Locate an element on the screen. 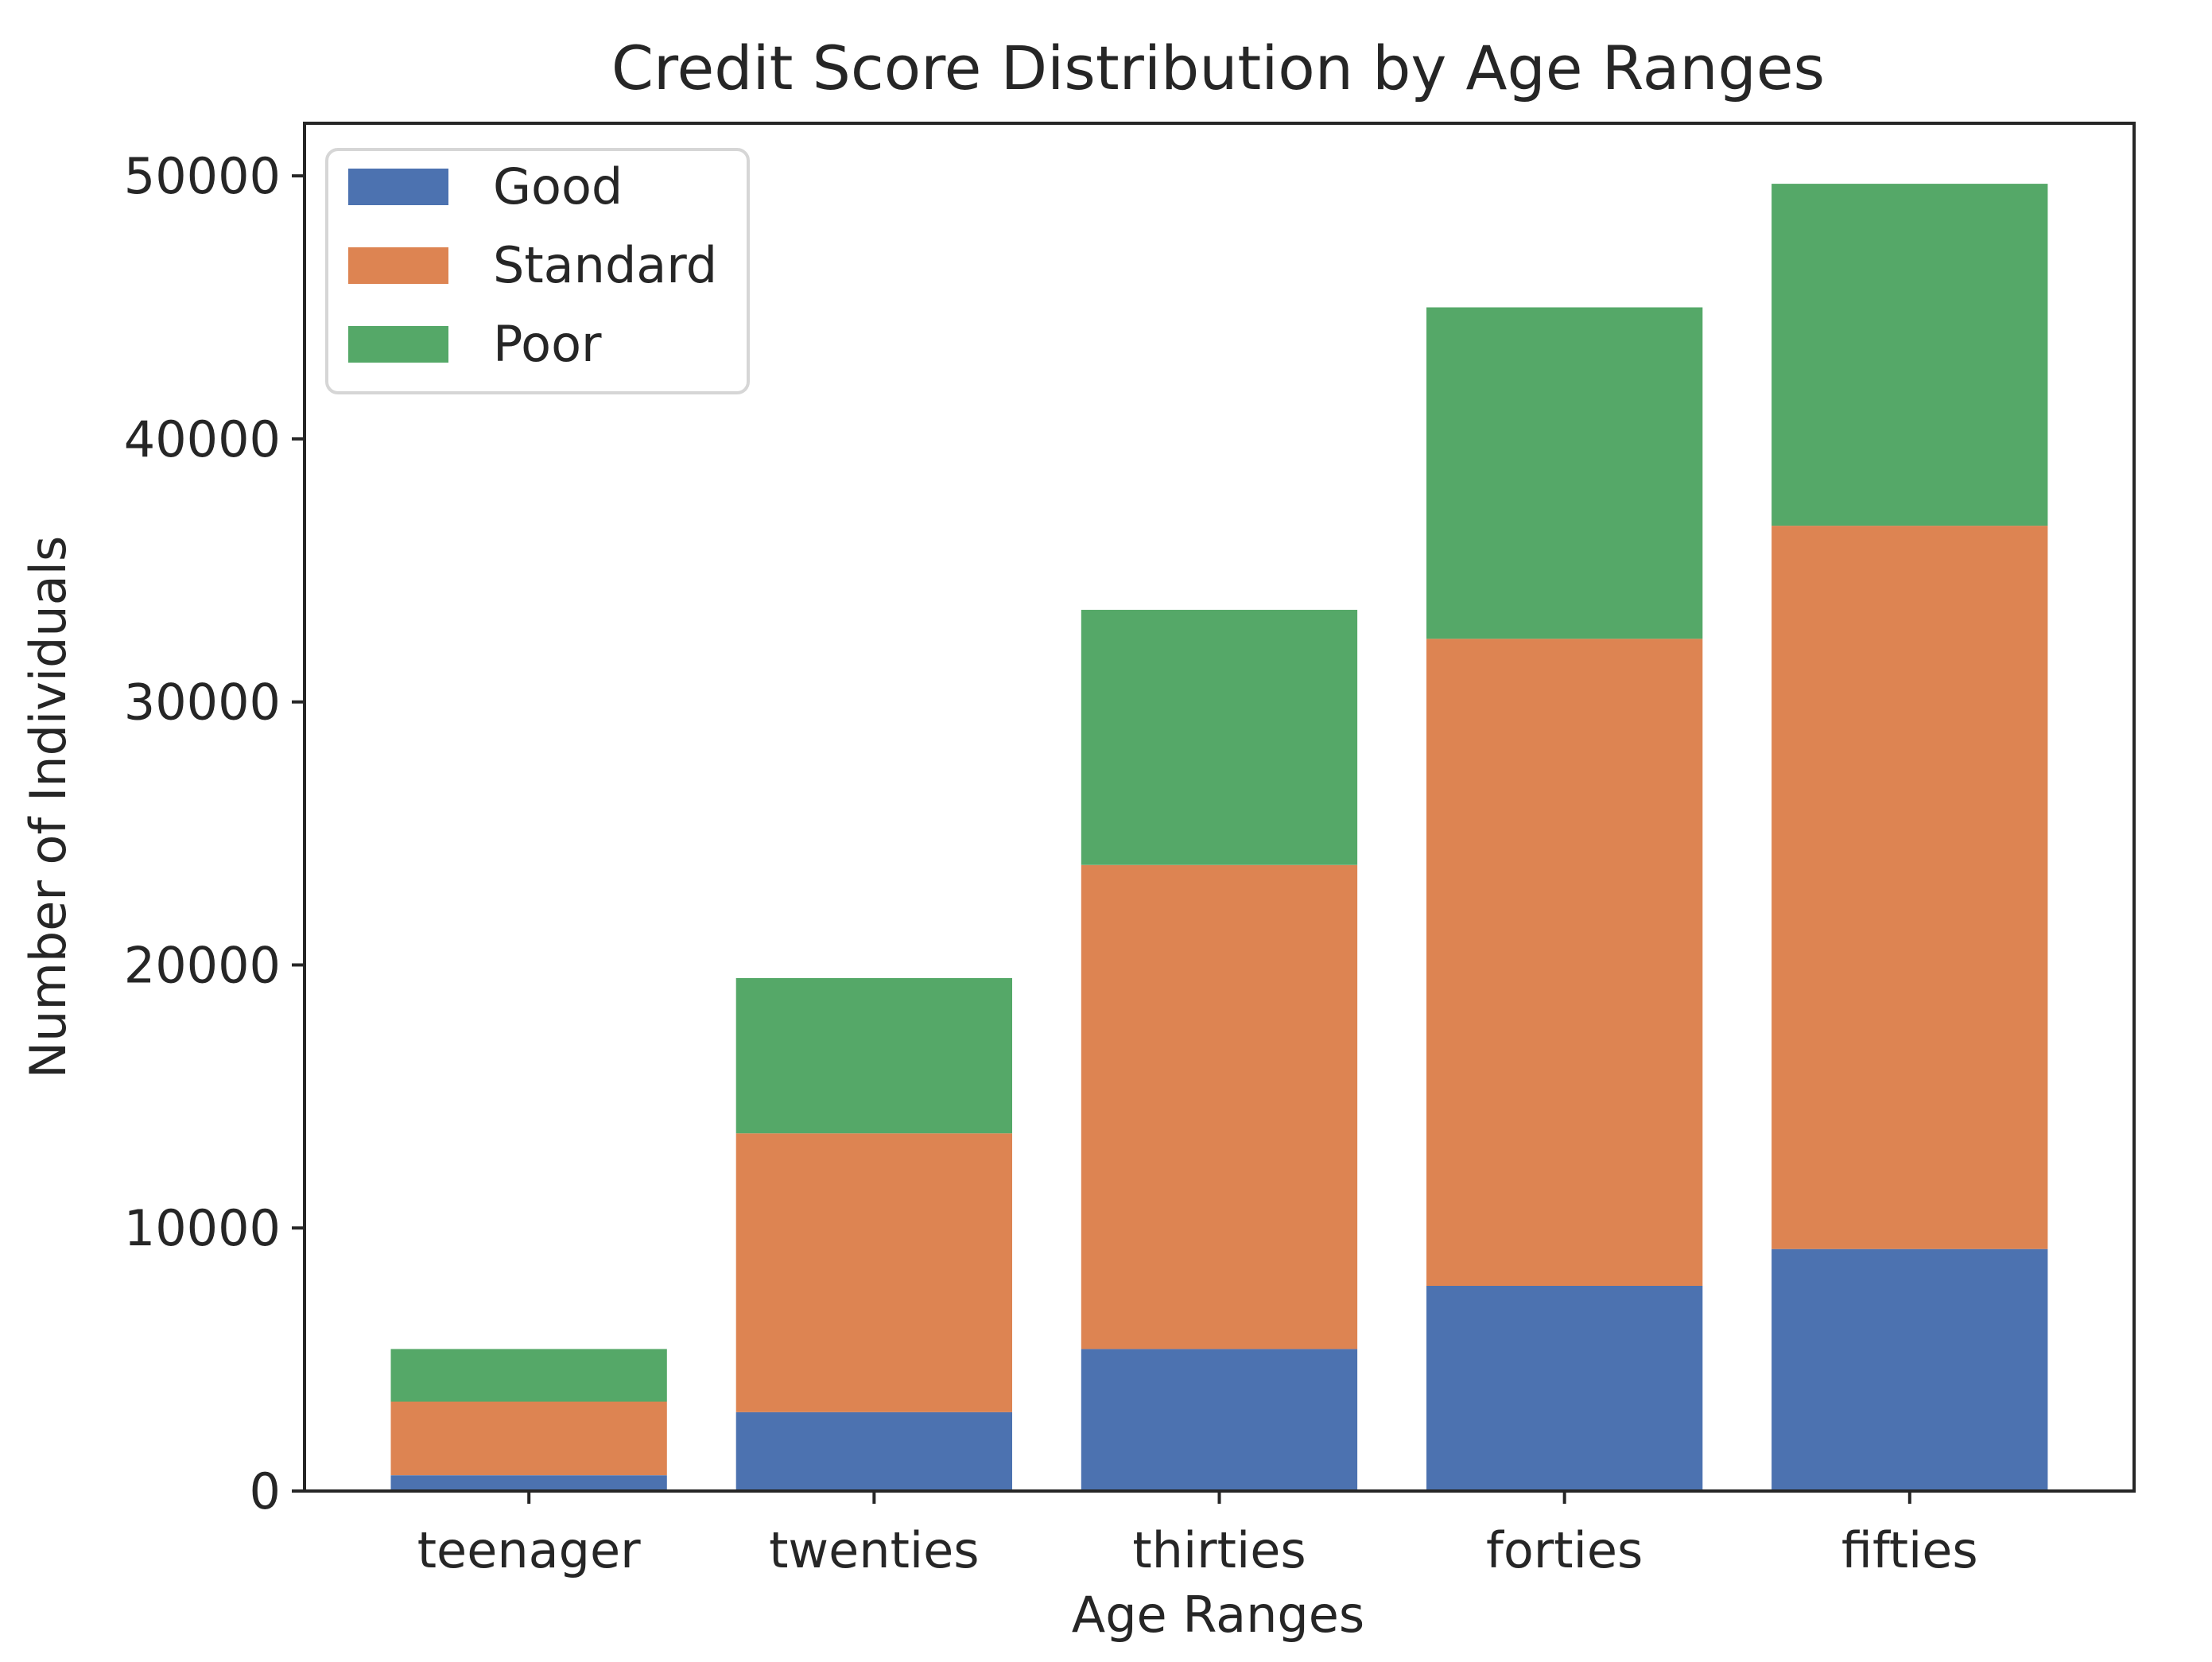 Image resolution: width=2212 pixels, height=1662 pixels. legend-swatch-poor is located at coordinates (398, 344).